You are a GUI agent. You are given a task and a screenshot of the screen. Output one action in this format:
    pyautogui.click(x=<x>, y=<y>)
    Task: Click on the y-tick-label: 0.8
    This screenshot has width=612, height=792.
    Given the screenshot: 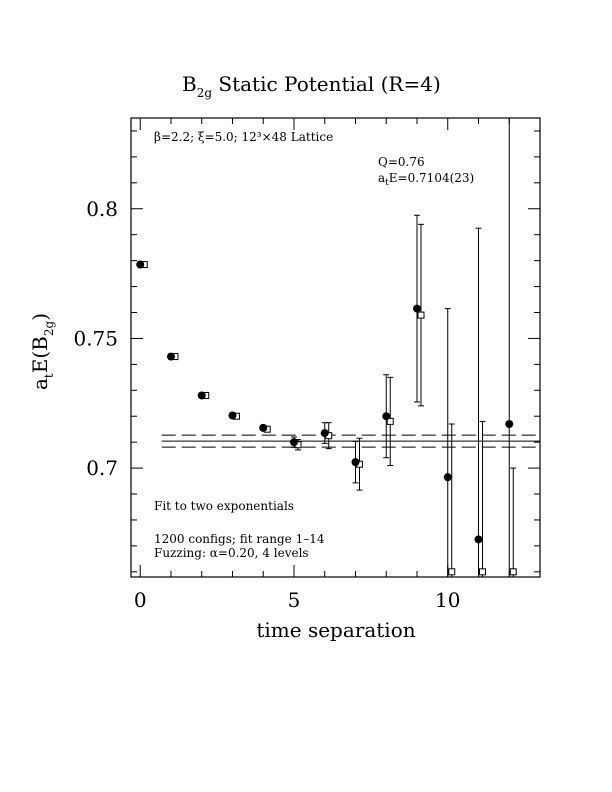 What is the action you would take?
    pyautogui.click(x=102, y=209)
    